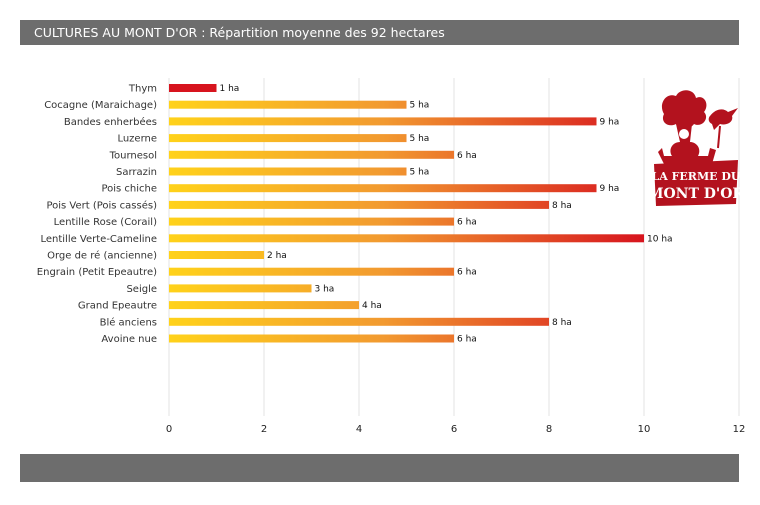 The width and height of the screenshot is (760, 505). I want to click on logo-text-line1: LA FERME DU, so click(696, 176).